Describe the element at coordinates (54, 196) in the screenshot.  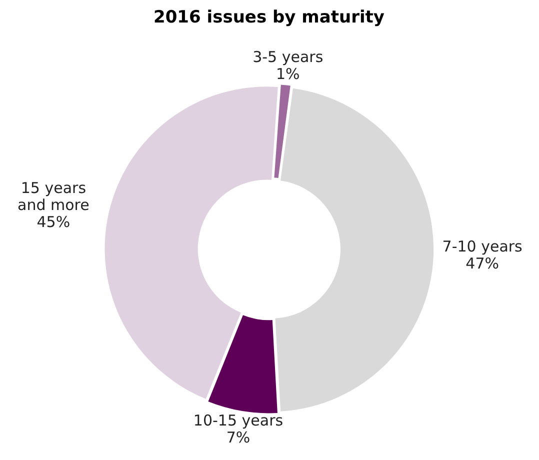
I see `slice-label: 15 years and more` at that location.